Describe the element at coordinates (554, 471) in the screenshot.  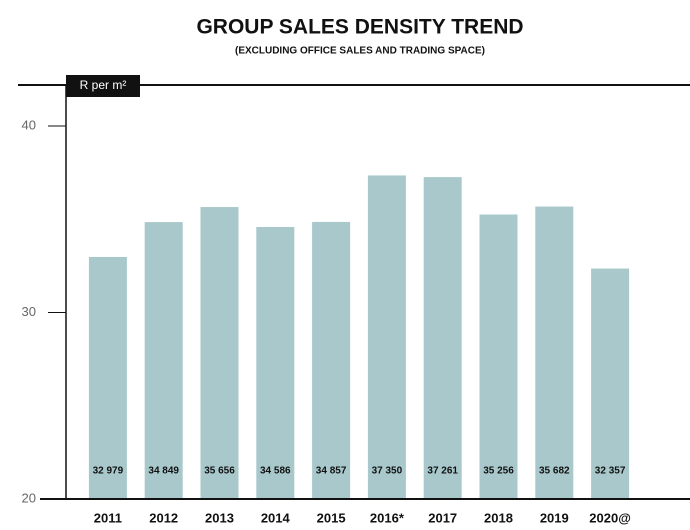
I see `value-label: 35 682` at that location.